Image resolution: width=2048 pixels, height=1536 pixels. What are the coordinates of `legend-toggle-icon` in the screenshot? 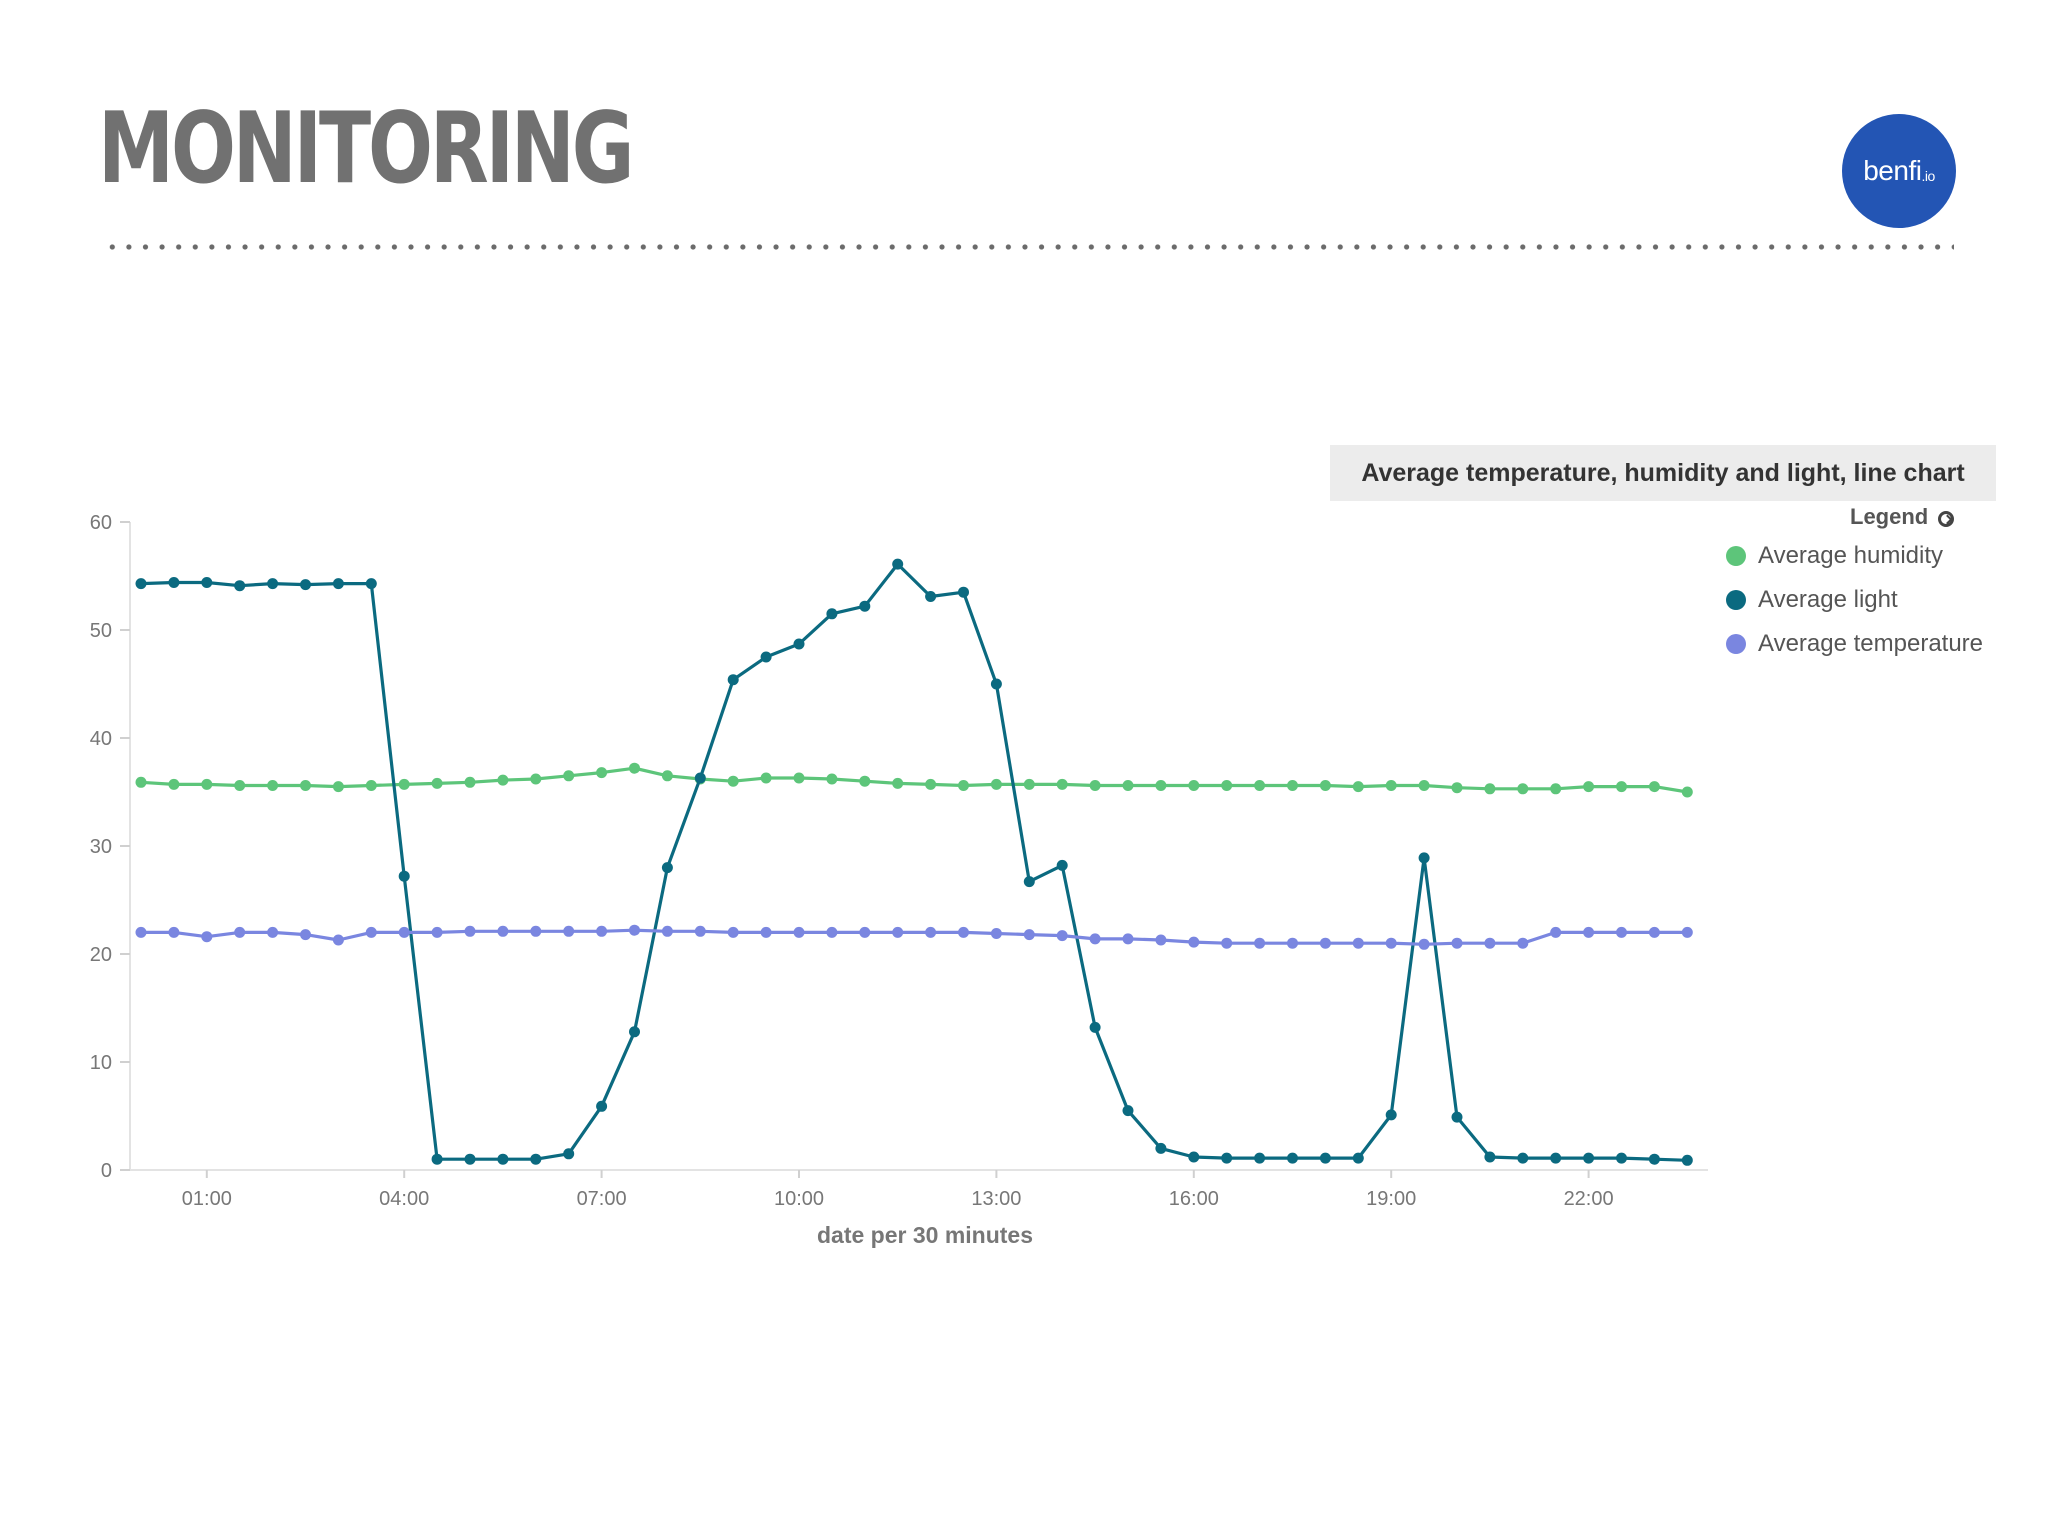 It's located at (1946, 519).